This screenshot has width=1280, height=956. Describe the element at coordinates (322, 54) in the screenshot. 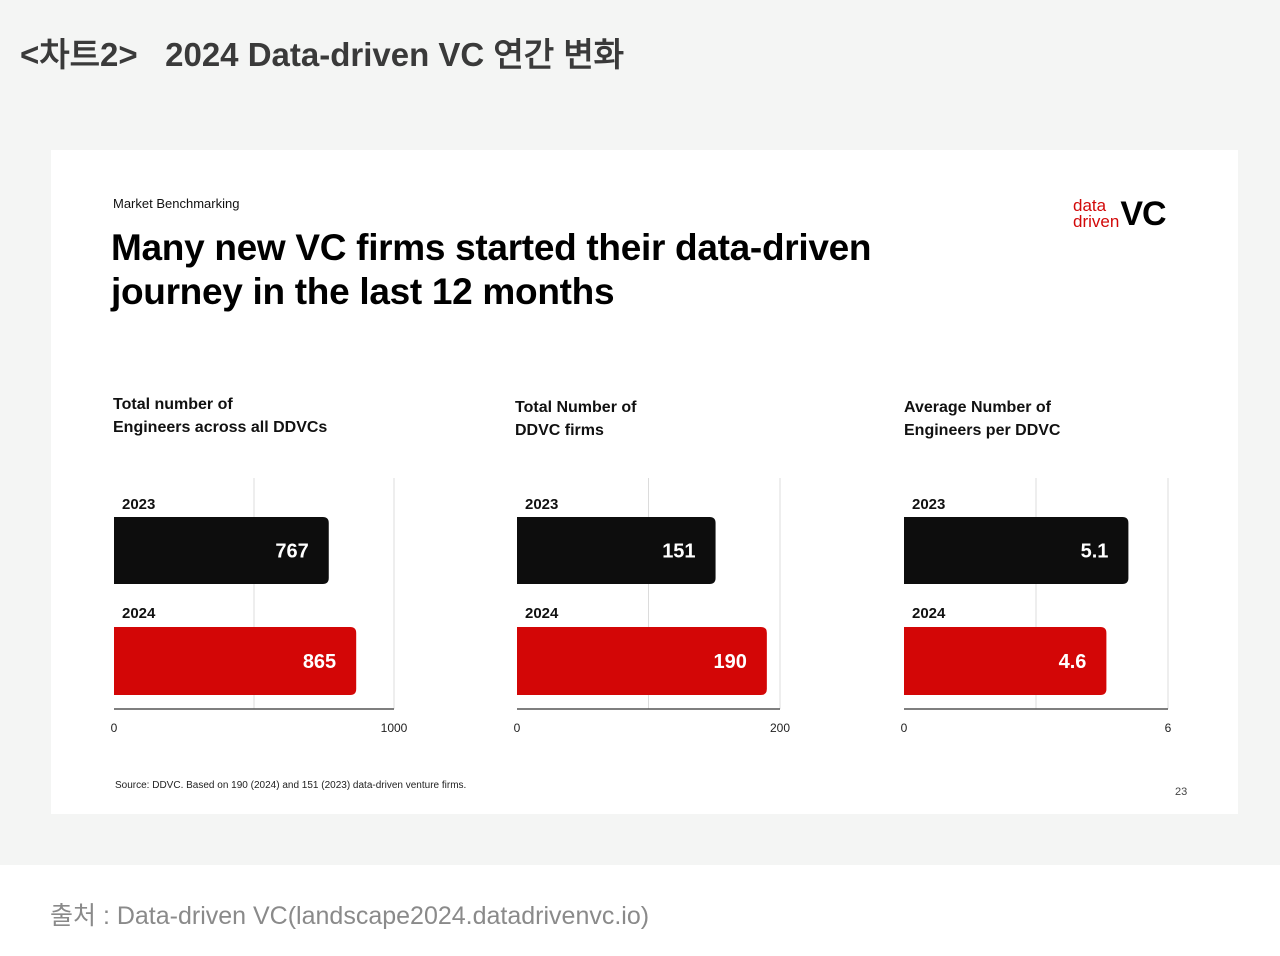

I see `page-title: <차트2> 2024 Data-driven VC 연간 변화` at that location.